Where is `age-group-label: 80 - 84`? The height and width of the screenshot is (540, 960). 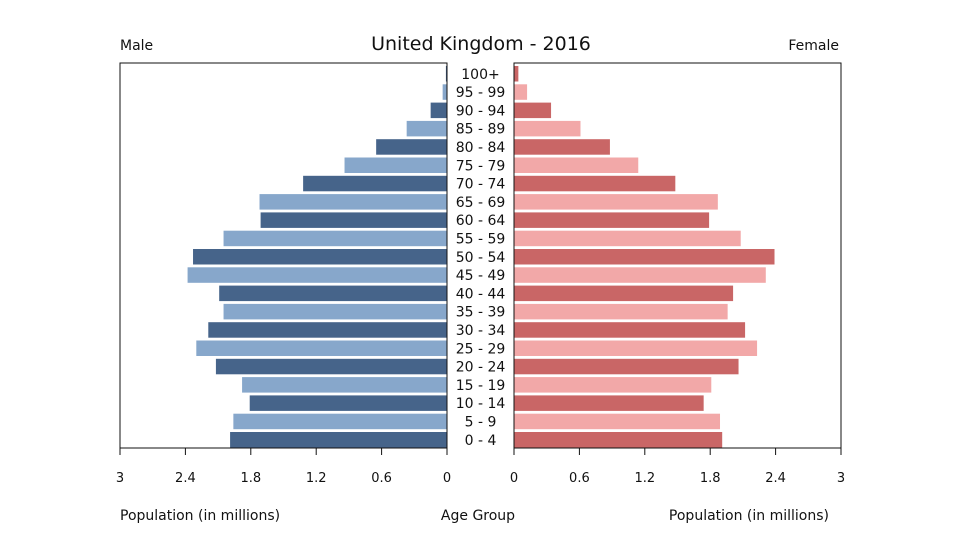
age-group-label: 80 - 84 is located at coordinates (481, 148).